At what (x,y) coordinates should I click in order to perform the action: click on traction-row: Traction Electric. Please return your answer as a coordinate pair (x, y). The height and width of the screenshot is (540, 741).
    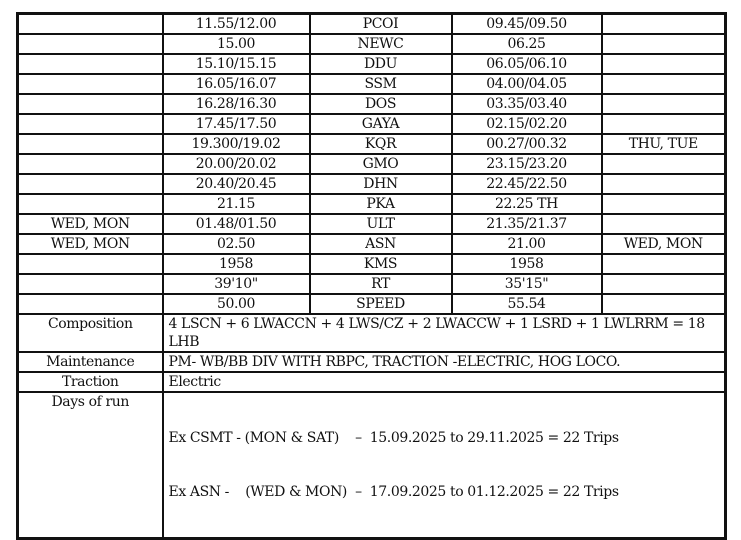
    Looking at the image, I should click on (371, 382).